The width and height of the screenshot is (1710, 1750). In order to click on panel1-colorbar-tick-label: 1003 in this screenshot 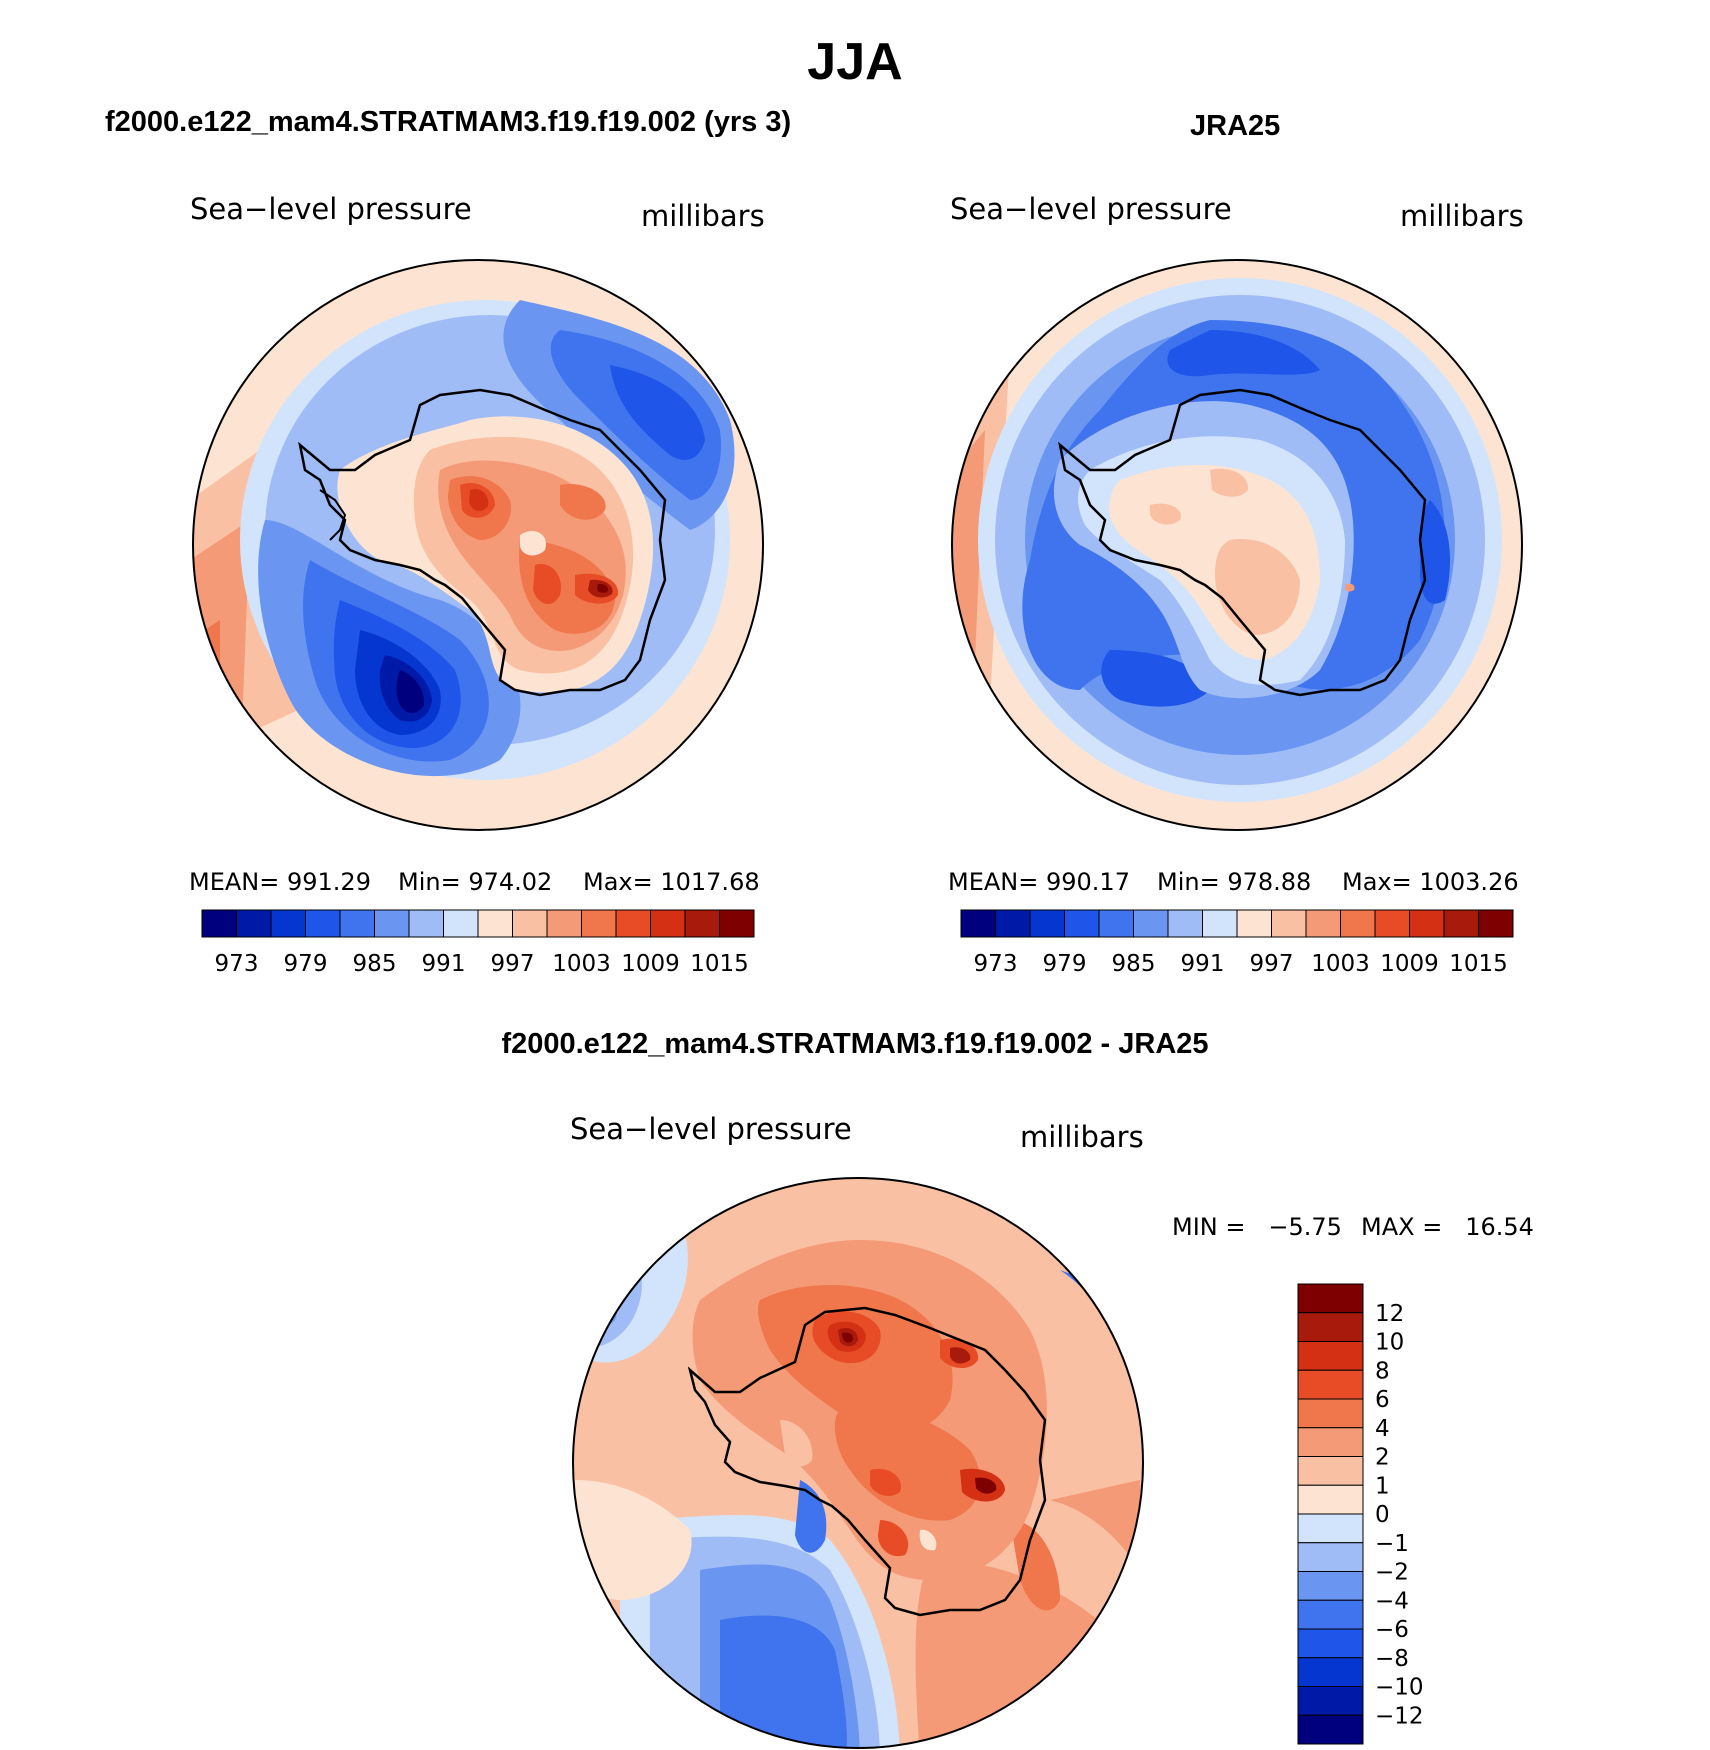, I will do `click(581, 964)`.